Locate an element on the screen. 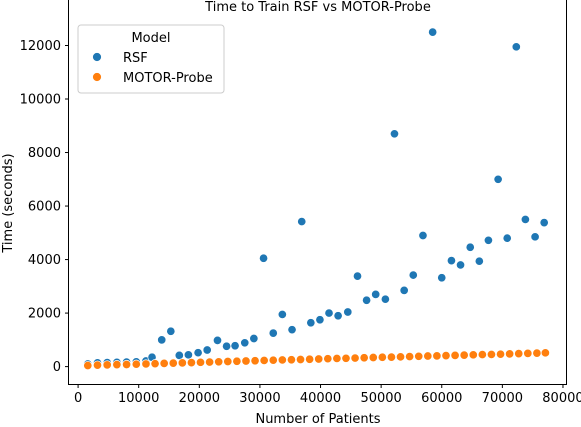  legend-marker-rsf is located at coordinates (97, 57).